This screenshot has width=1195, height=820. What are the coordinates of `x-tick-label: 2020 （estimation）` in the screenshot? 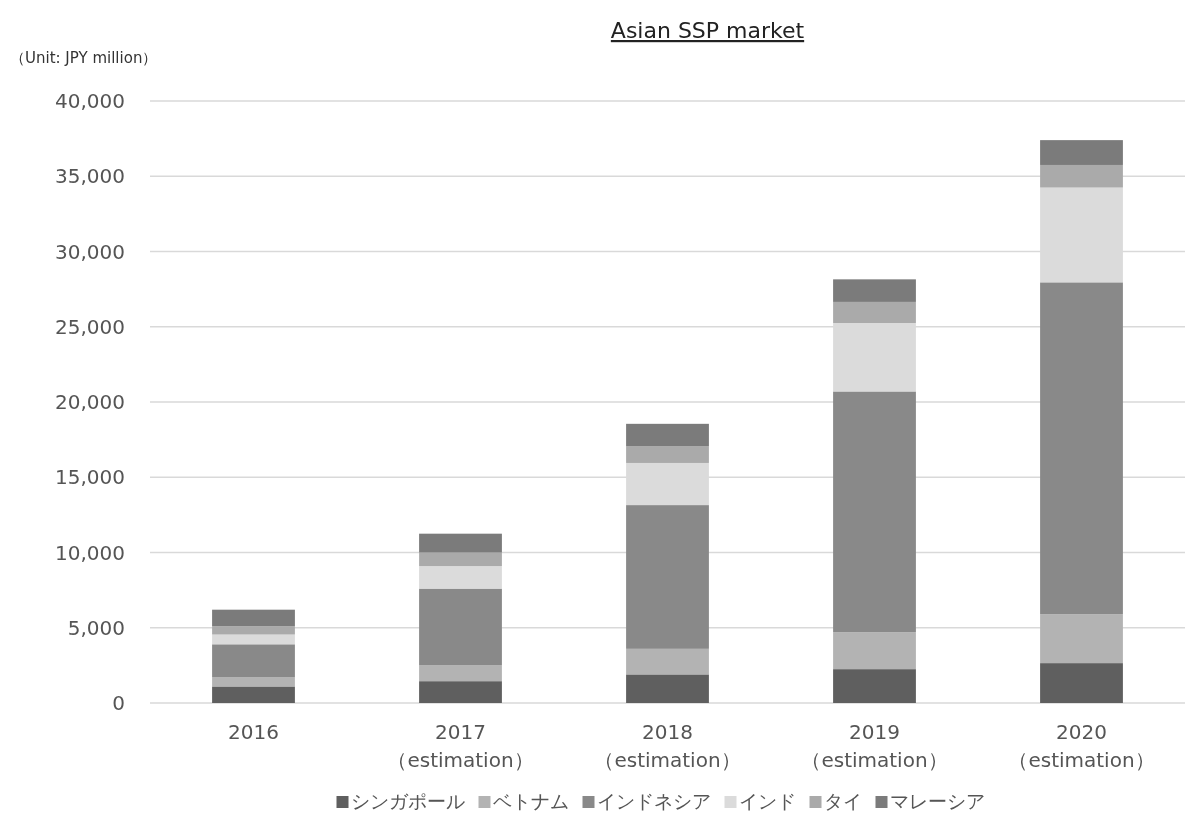 It's located at (1081, 746).